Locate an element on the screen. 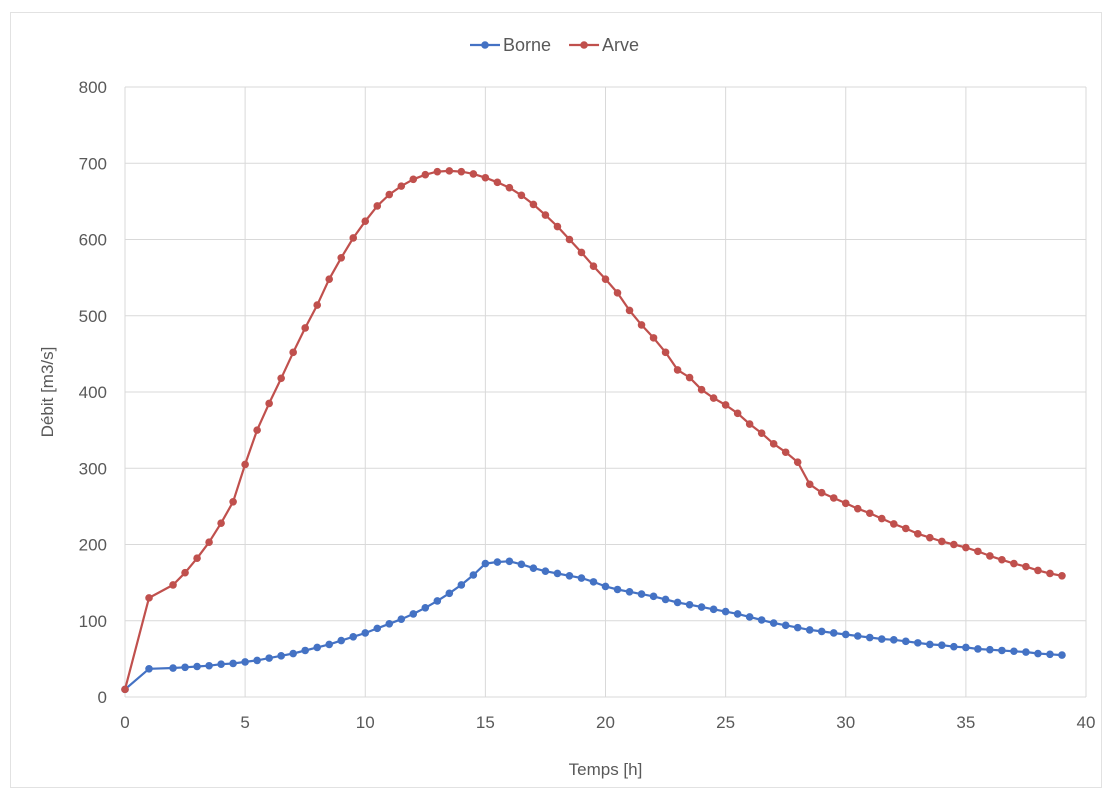 The width and height of the screenshot is (1105, 790). x-tick-label: 40 is located at coordinates (1086, 722).